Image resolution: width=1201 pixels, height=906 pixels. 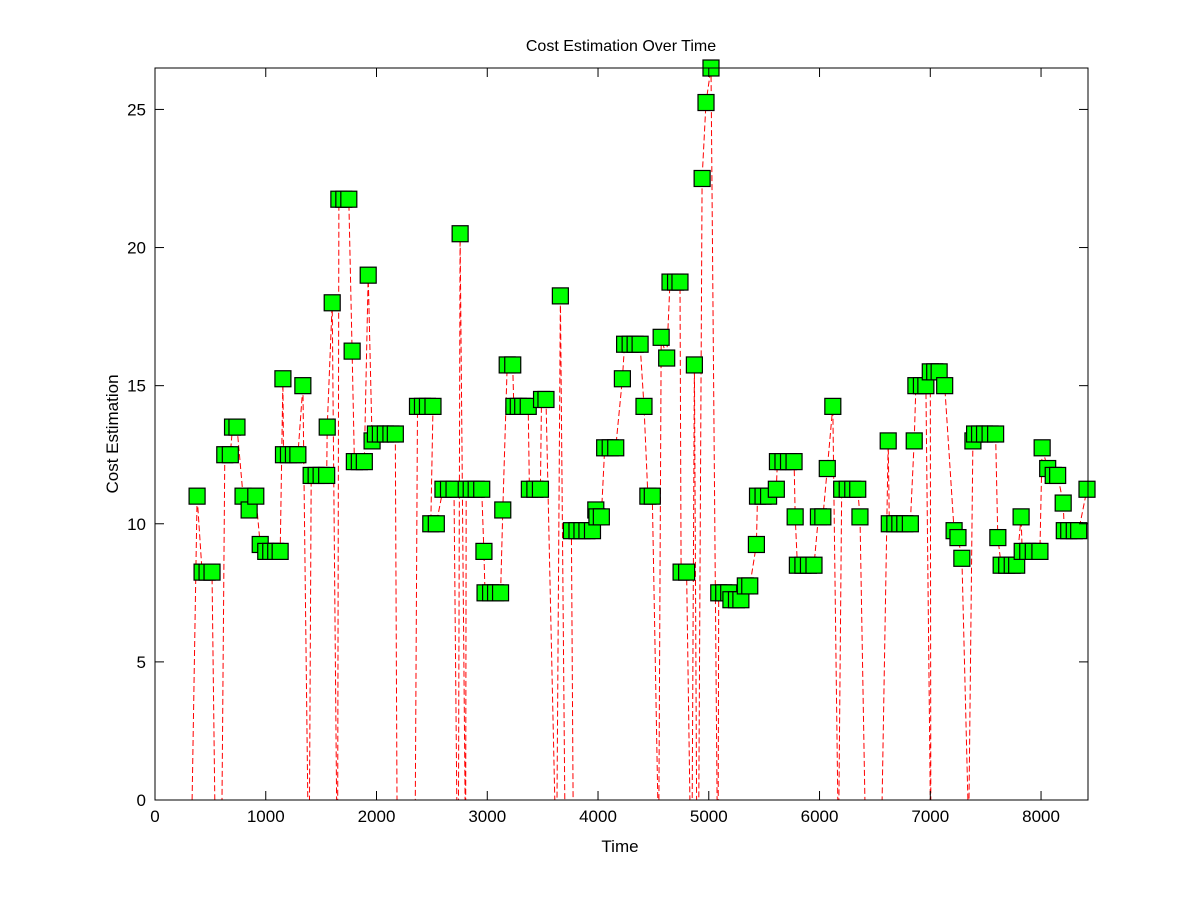 What do you see at coordinates (136, 248) in the screenshot?
I see `y-tick-label: 20` at bounding box center [136, 248].